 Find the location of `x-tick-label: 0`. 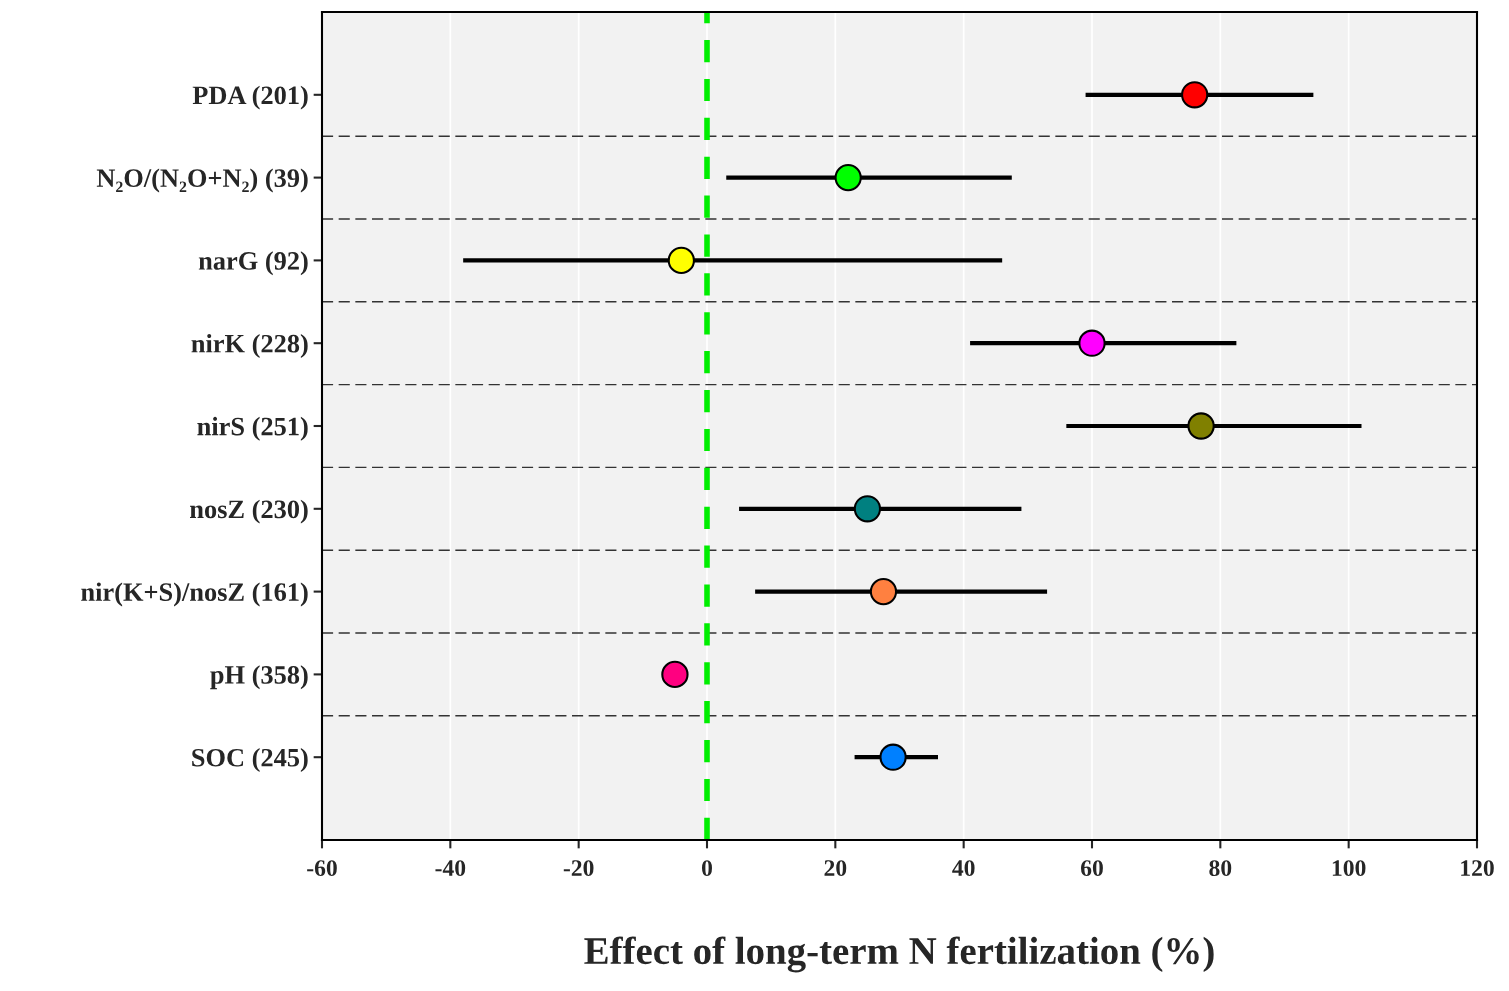

x-tick-label: 0 is located at coordinates (707, 868).